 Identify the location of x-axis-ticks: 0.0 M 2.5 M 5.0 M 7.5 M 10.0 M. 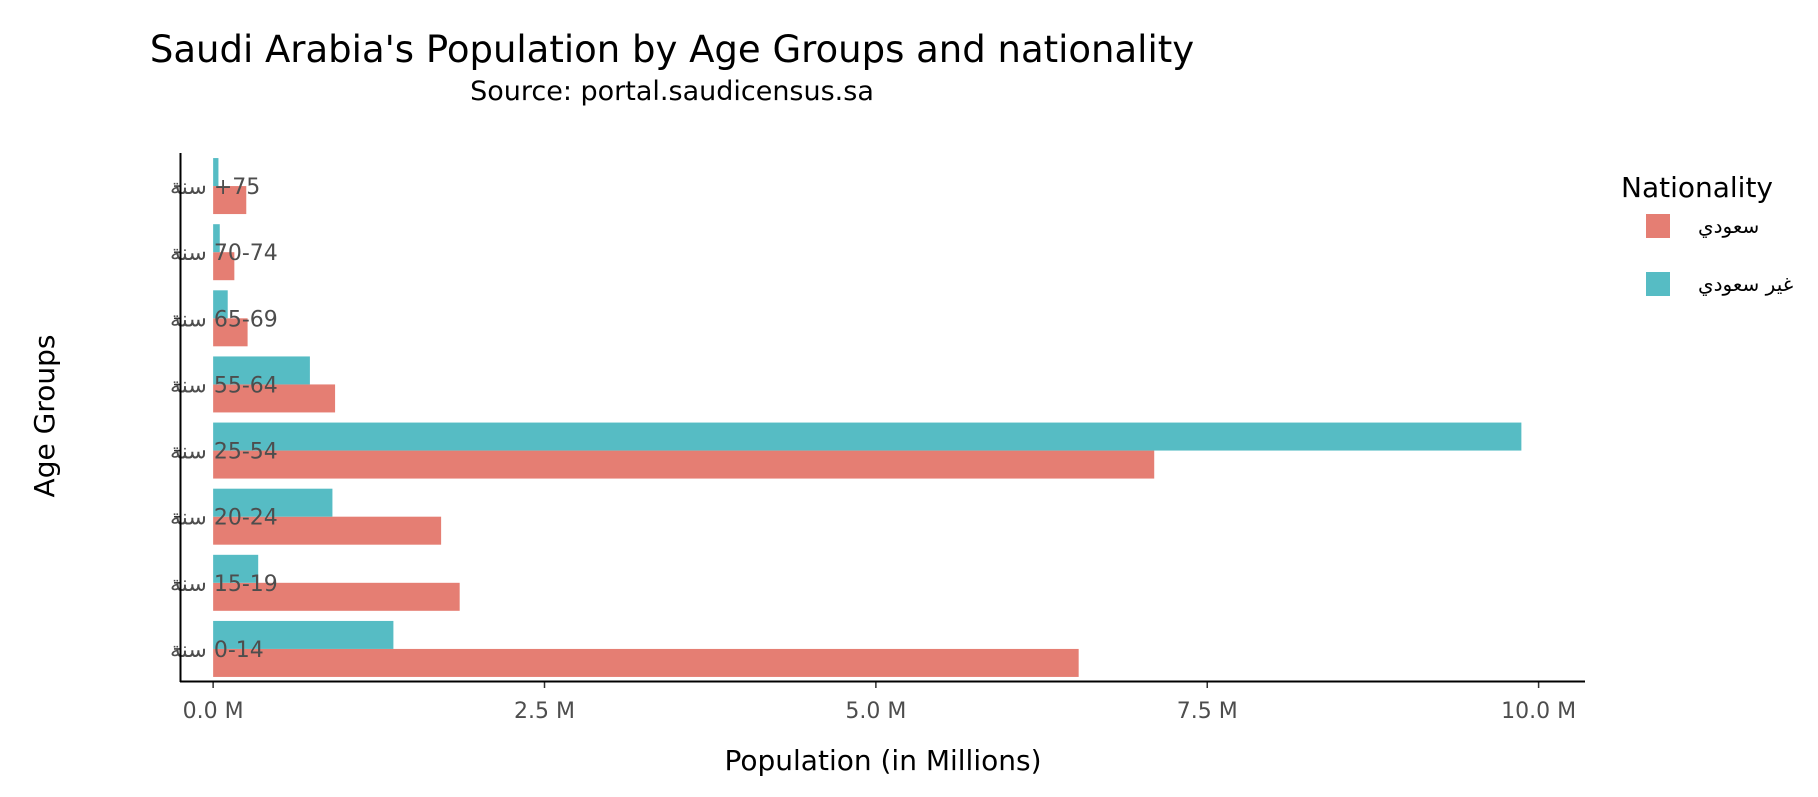
(879, 703).